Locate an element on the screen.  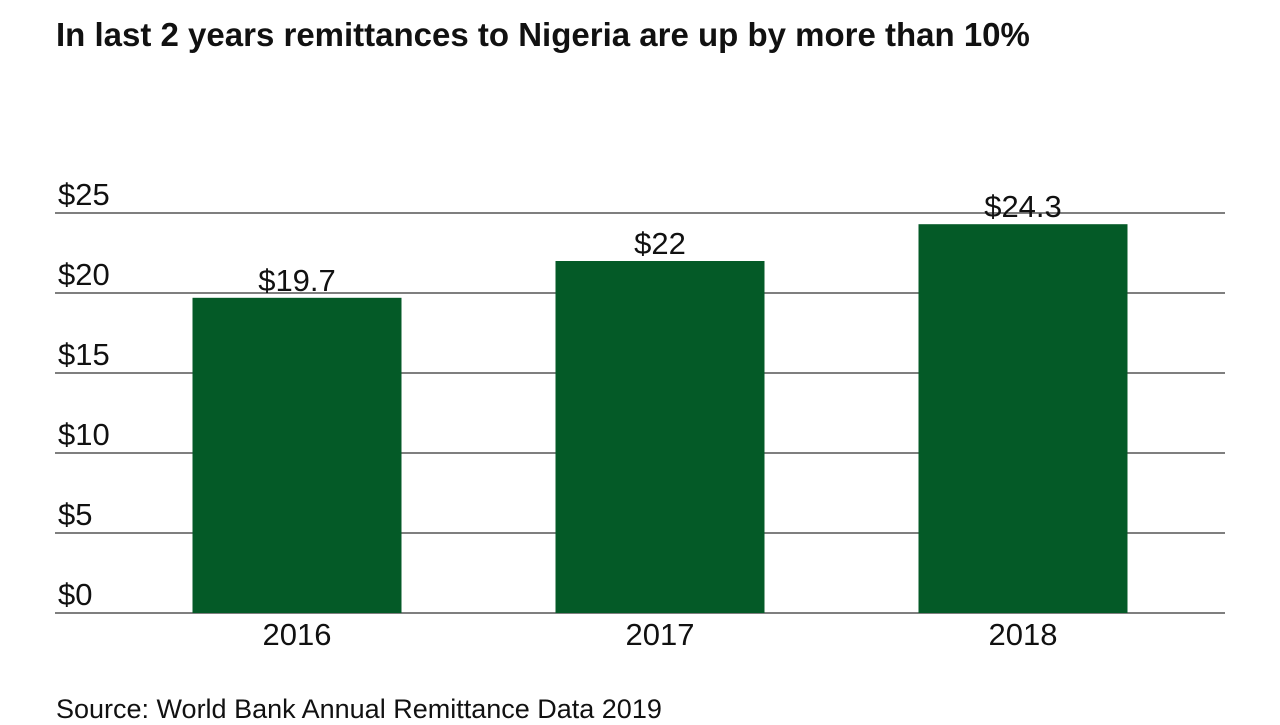
y-tick-label: $20 is located at coordinates (84, 274).